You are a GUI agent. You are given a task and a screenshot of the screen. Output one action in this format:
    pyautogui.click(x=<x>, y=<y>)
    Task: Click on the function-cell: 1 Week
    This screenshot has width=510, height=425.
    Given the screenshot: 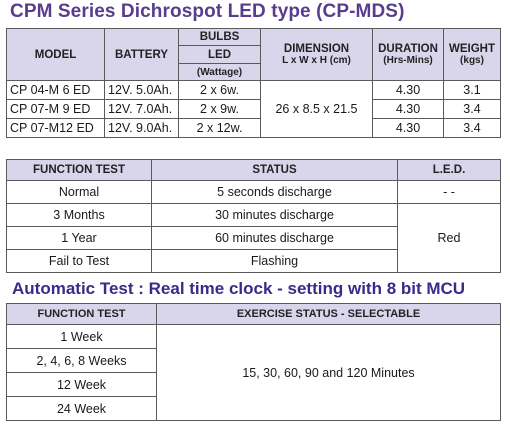 What is the action you would take?
    pyautogui.click(x=81, y=336)
    